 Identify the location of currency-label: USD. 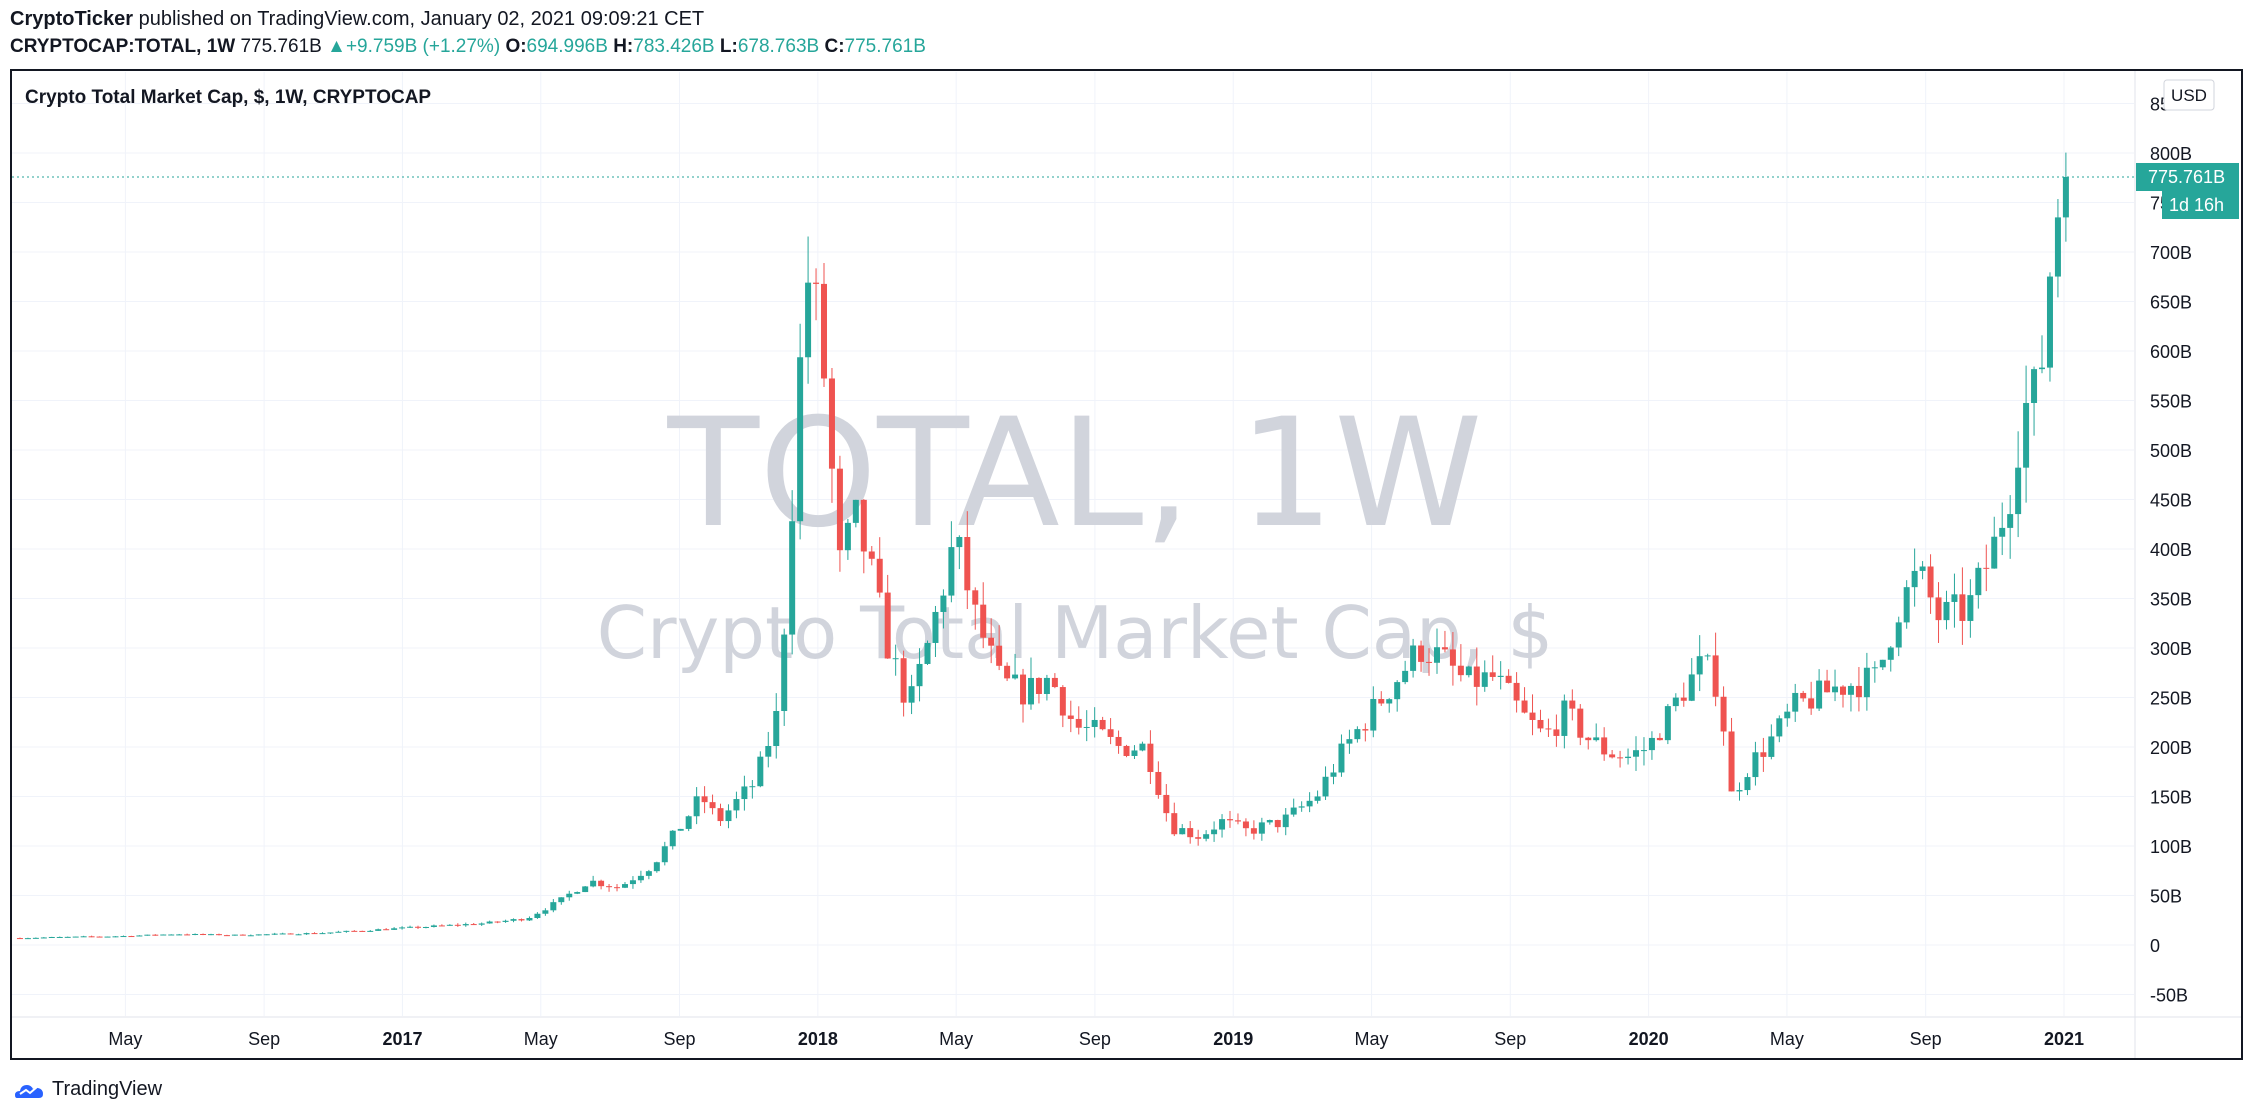
(2189, 95).